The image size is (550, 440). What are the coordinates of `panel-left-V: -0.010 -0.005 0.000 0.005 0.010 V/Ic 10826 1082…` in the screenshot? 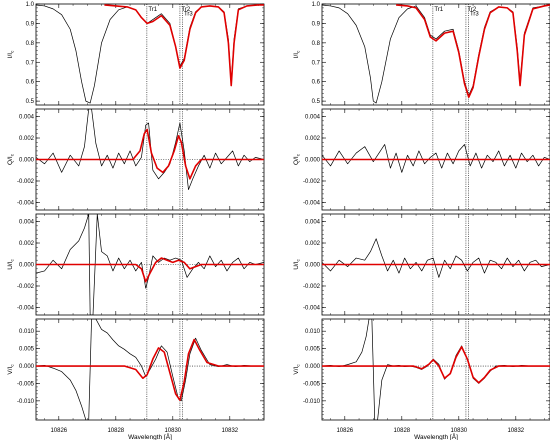 It's located at (136, 379).